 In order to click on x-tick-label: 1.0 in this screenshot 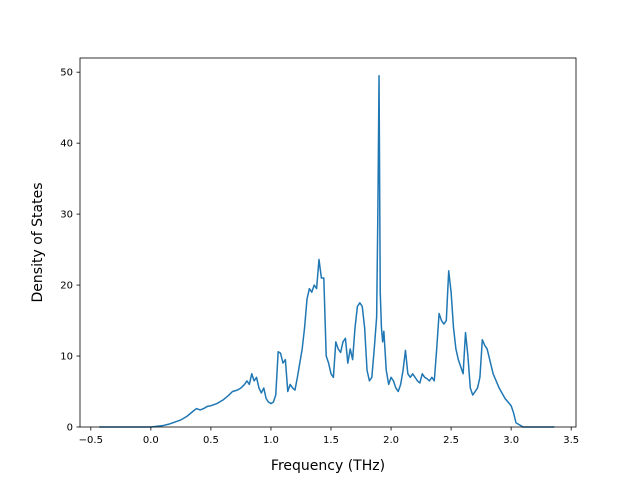, I will do `click(271, 440)`.